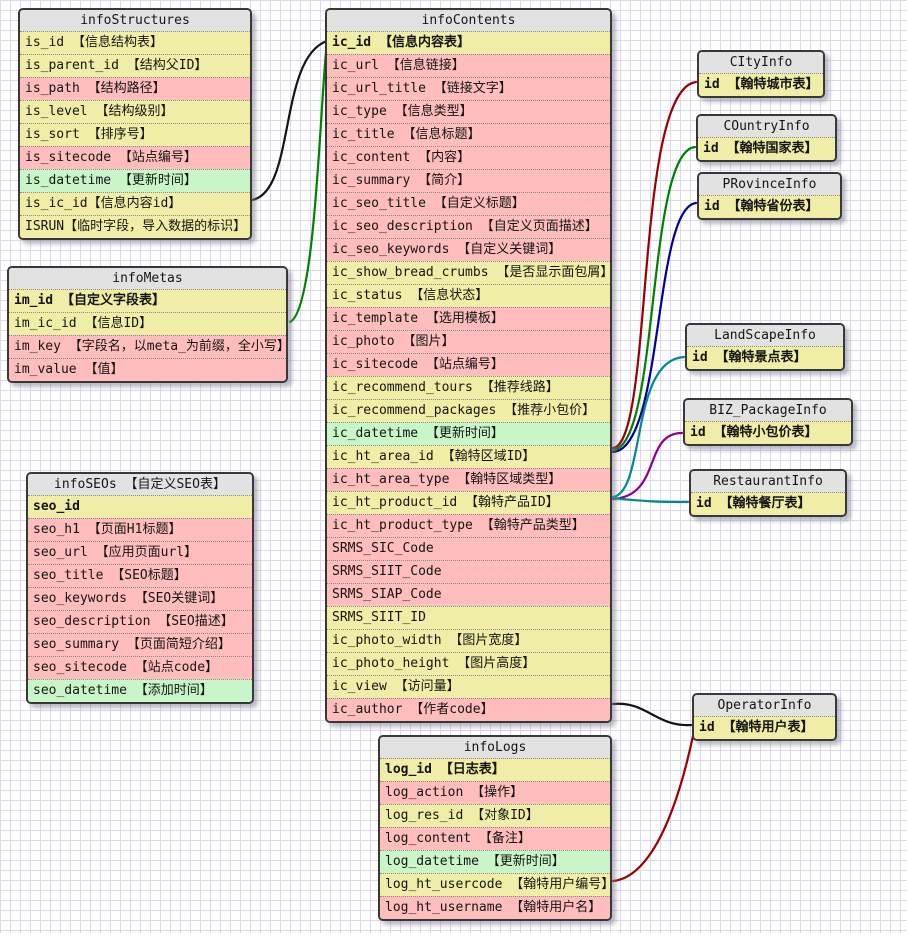  Describe the element at coordinates (140, 552) in the screenshot. I see `field-row: seo_url 【应用页面url】` at that location.